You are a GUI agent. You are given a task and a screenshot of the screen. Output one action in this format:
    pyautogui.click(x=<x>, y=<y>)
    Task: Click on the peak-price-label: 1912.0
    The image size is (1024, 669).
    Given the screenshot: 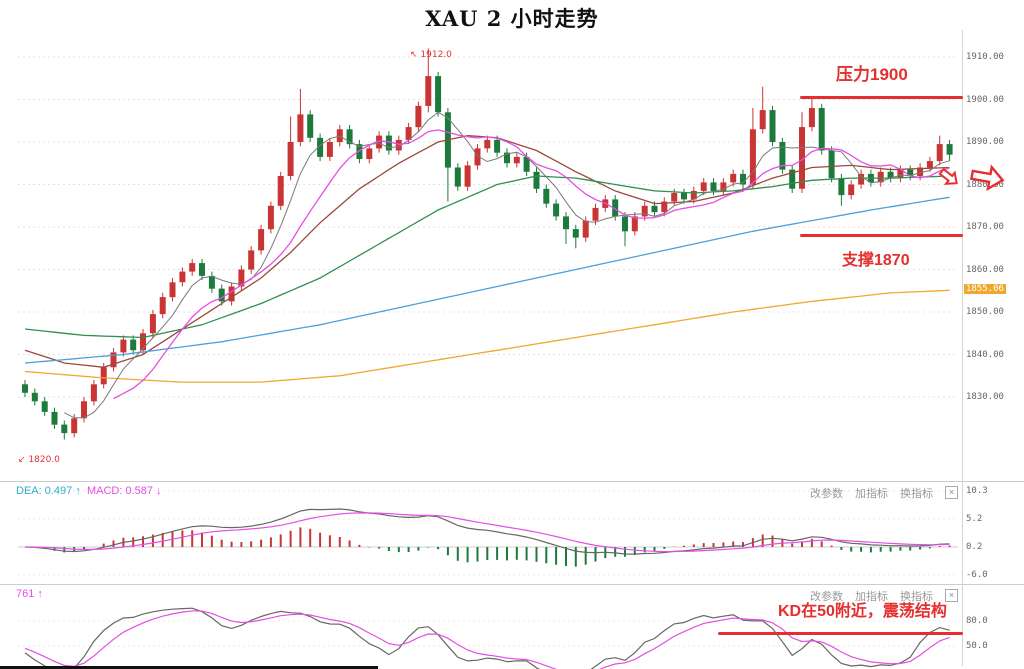 What is the action you would take?
    pyautogui.click(x=436, y=55)
    